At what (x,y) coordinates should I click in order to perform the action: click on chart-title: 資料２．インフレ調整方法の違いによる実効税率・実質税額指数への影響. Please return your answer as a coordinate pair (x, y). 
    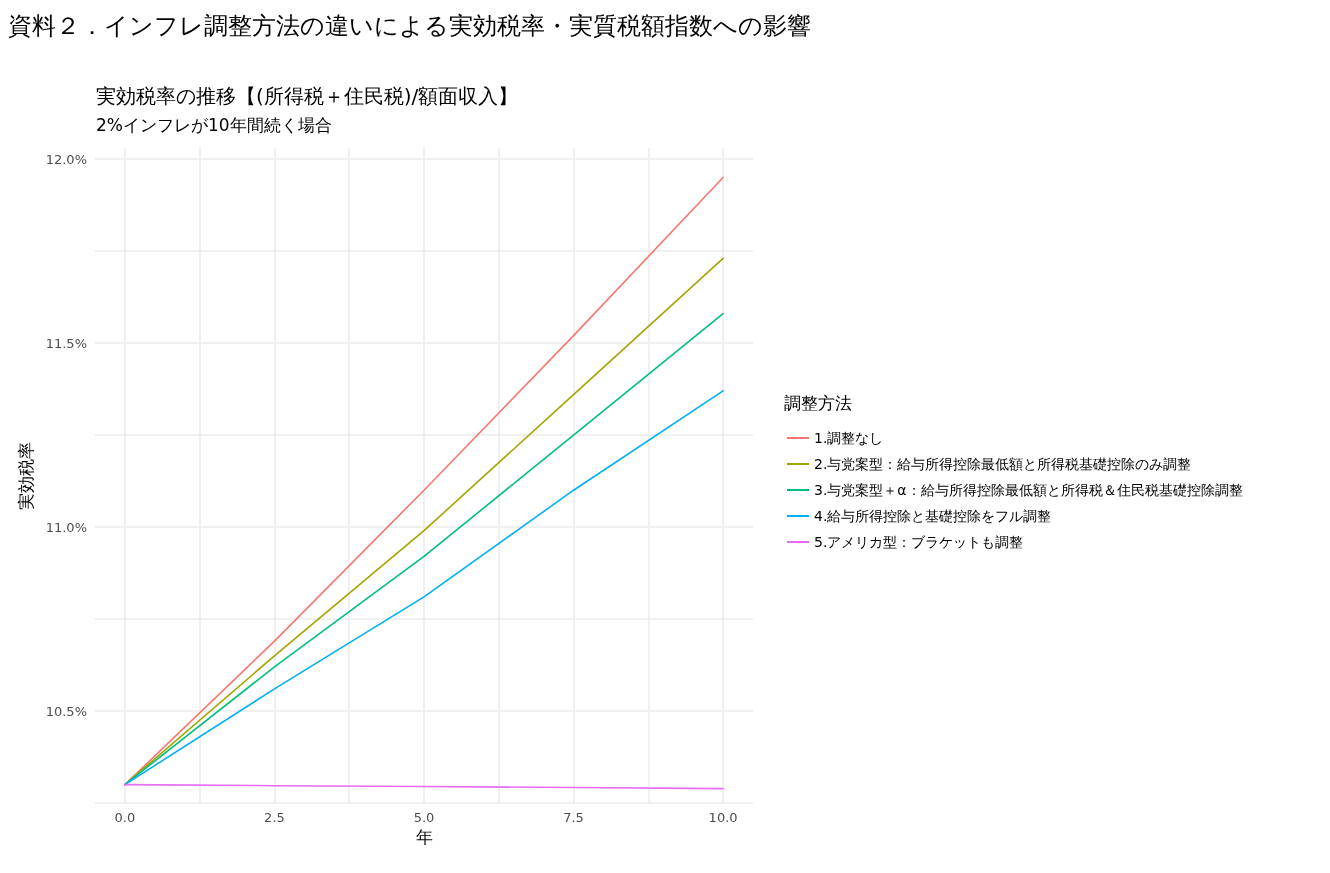
    Looking at the image, I should click on (409, 26).